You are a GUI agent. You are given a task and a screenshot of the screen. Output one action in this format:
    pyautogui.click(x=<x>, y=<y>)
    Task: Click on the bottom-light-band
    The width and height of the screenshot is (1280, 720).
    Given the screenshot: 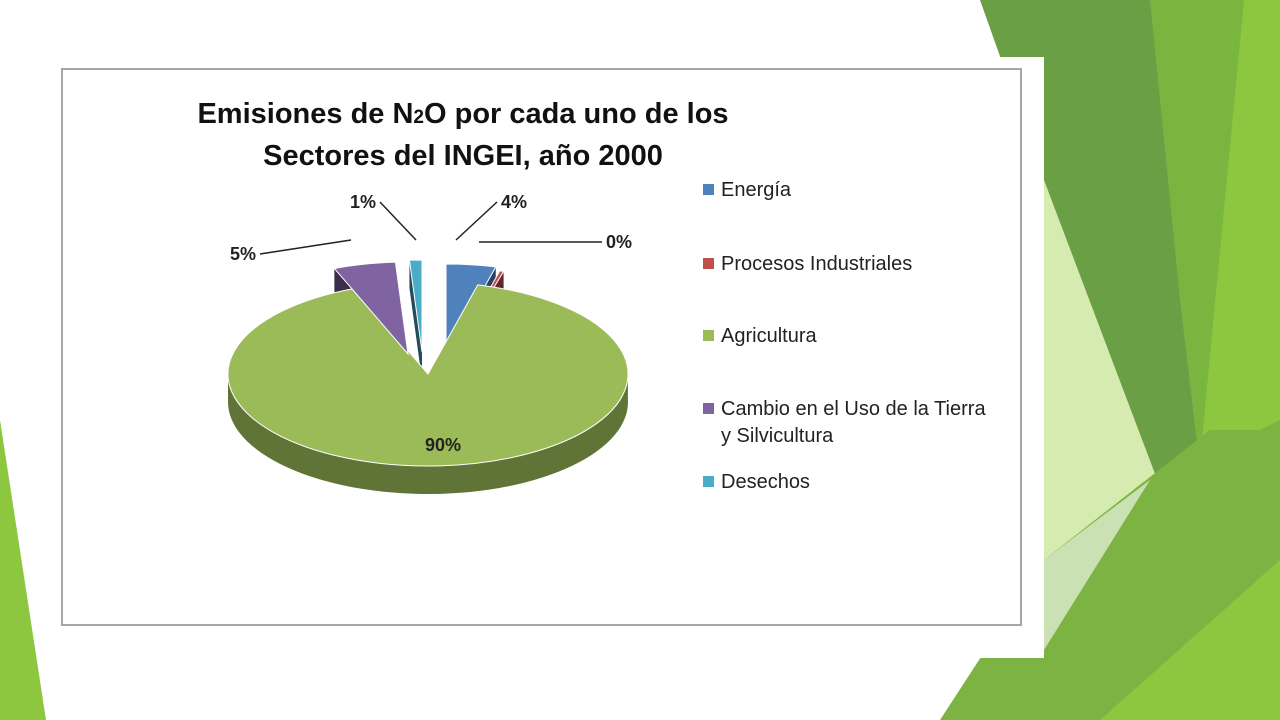 What is the action you would take?
    pyautogui.click(x=1190, y=640)
    